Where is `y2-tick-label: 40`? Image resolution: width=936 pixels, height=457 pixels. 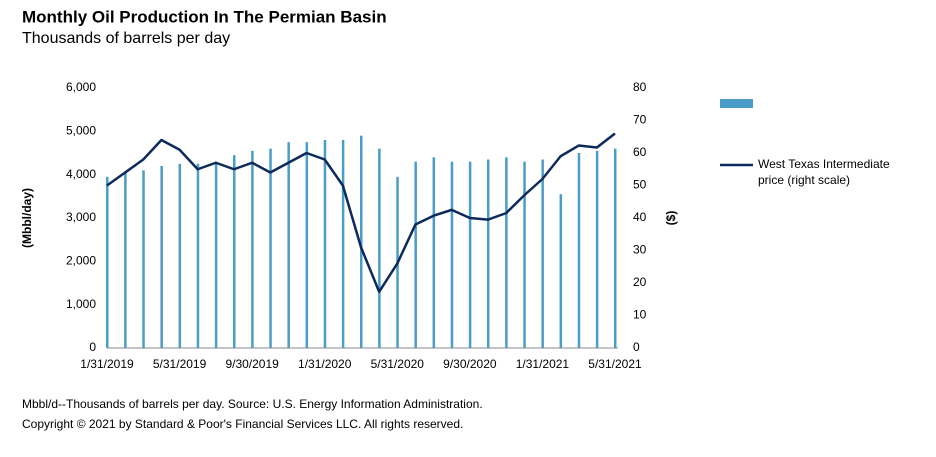 y2-tick-label: 40 is located at coordinates (640, 217).